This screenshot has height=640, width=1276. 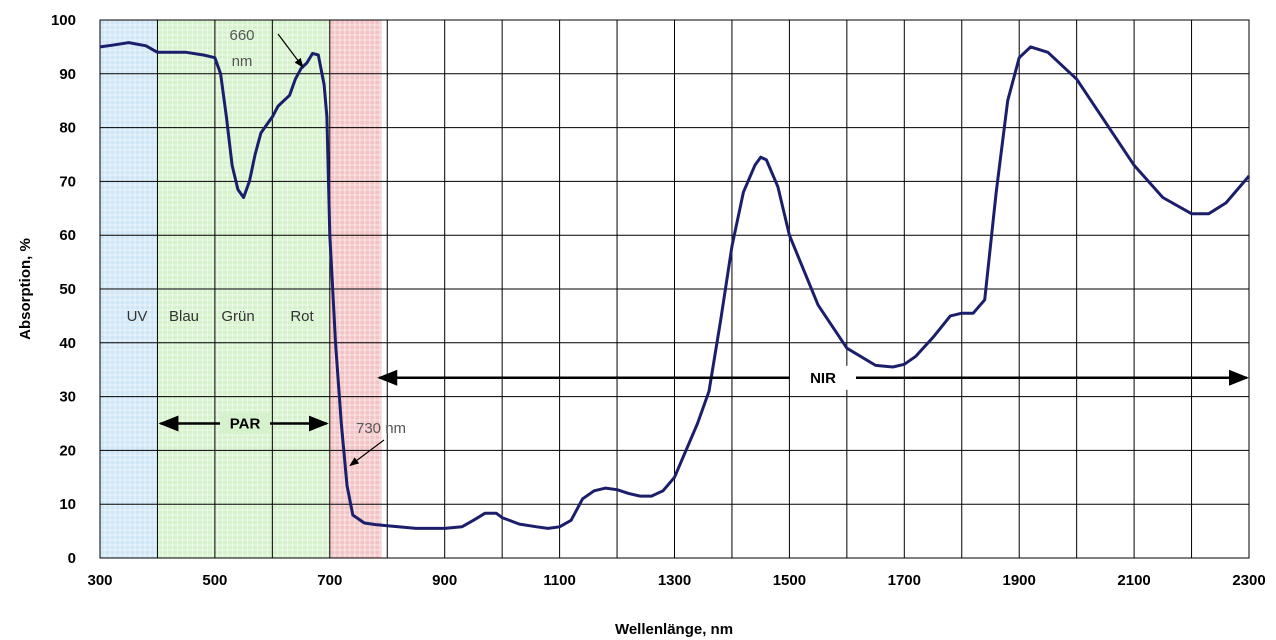 What do you see at coordinates (444, 580) in the screenshot?
I see `x-tick-label: 900` at bounding box center [444, 580].